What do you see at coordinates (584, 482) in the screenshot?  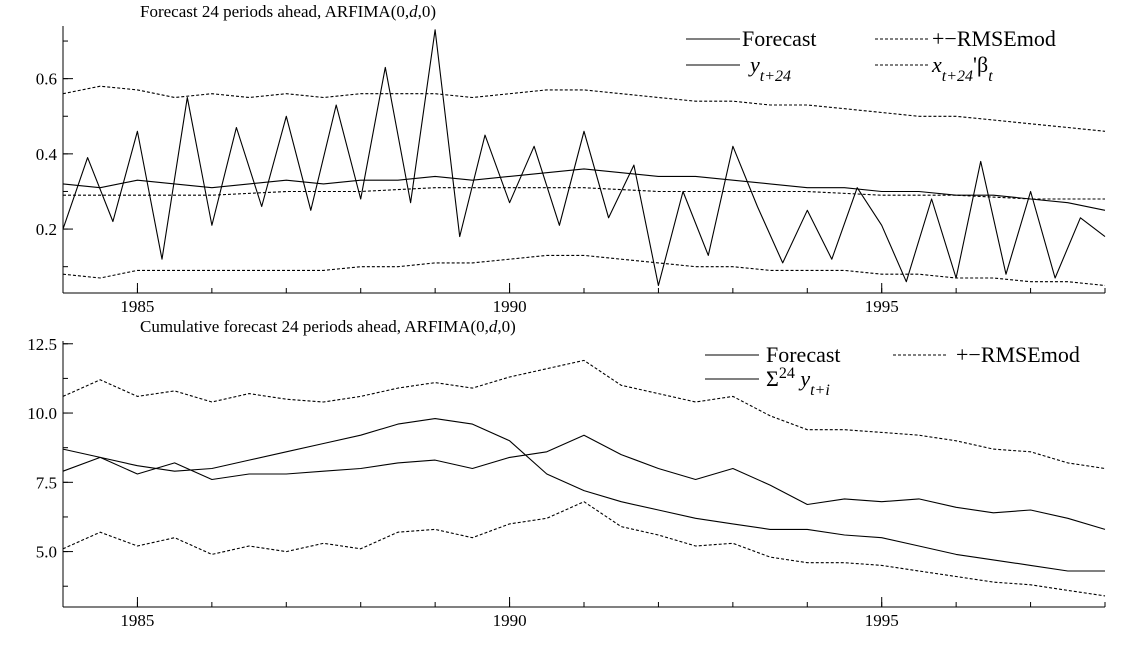 I see `series-line-actual` at bounding box center [584, 482].